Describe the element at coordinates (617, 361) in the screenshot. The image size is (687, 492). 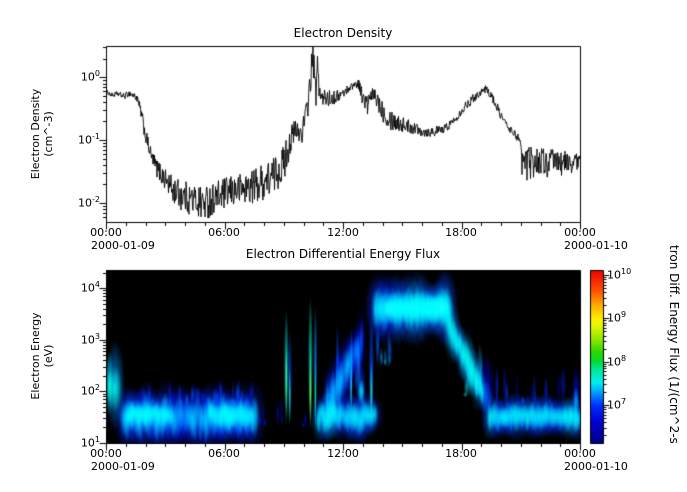
I see `colorbar-tick-label: 108` at that location.